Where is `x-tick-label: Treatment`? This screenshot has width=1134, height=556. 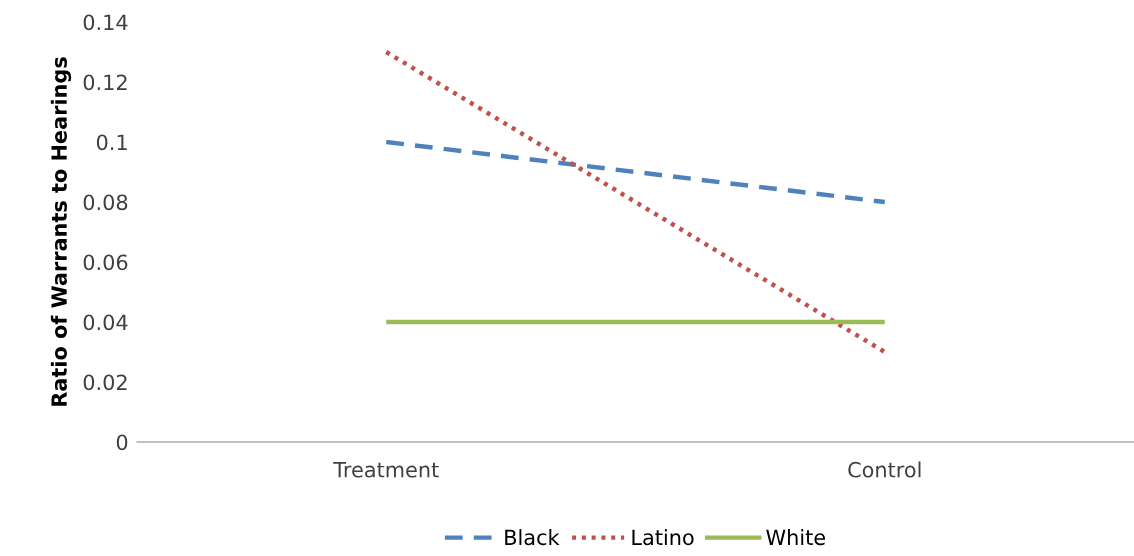
x-tick-label: Treatment is located at coordinates (386, 470).